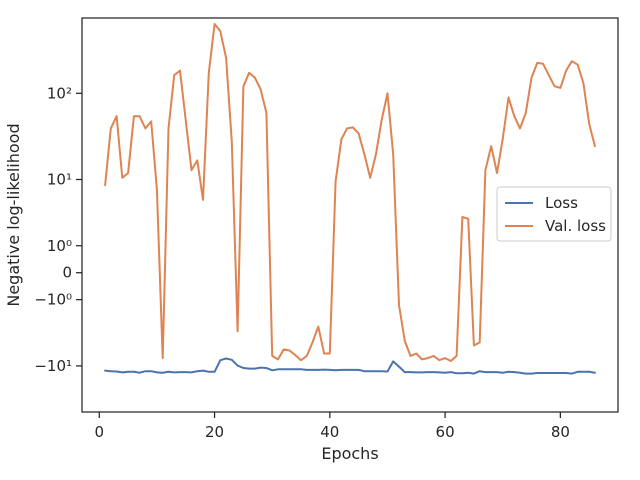 This screenshot has height=480, width=640. What do you see at coordinates (59, 93) in the screenshot?
I see `y-tick-label: 10²` at bounding box center [59, 93].